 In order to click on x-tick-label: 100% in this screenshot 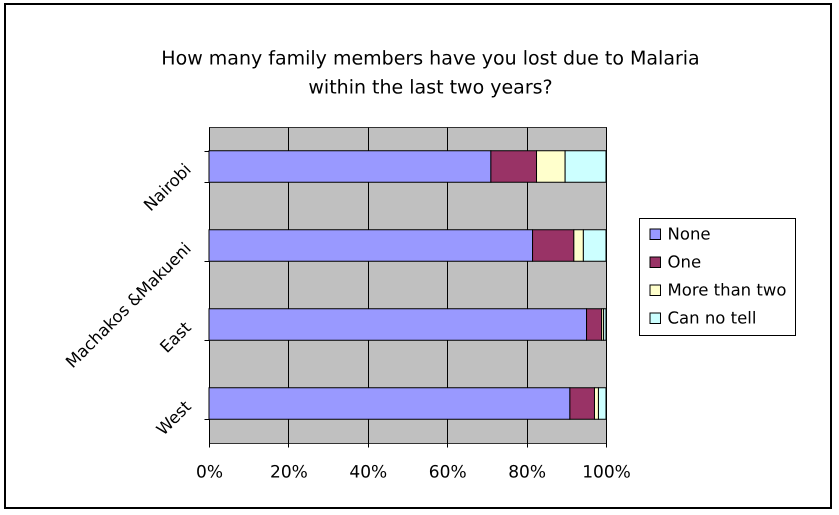, I will do `click(606, 472)`.